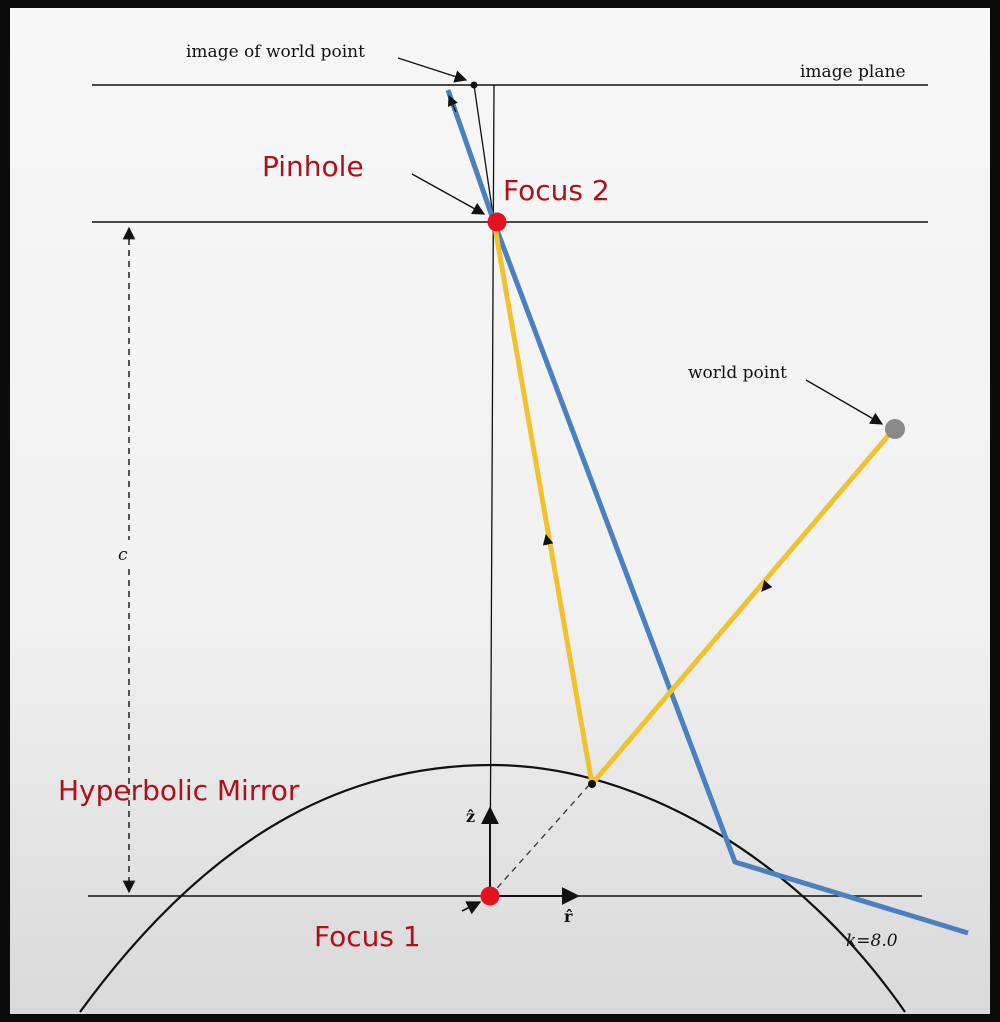 This screenshot has height=1022, width=1000. I want to click on k-value-label: k=8.0, so click(872, 941).